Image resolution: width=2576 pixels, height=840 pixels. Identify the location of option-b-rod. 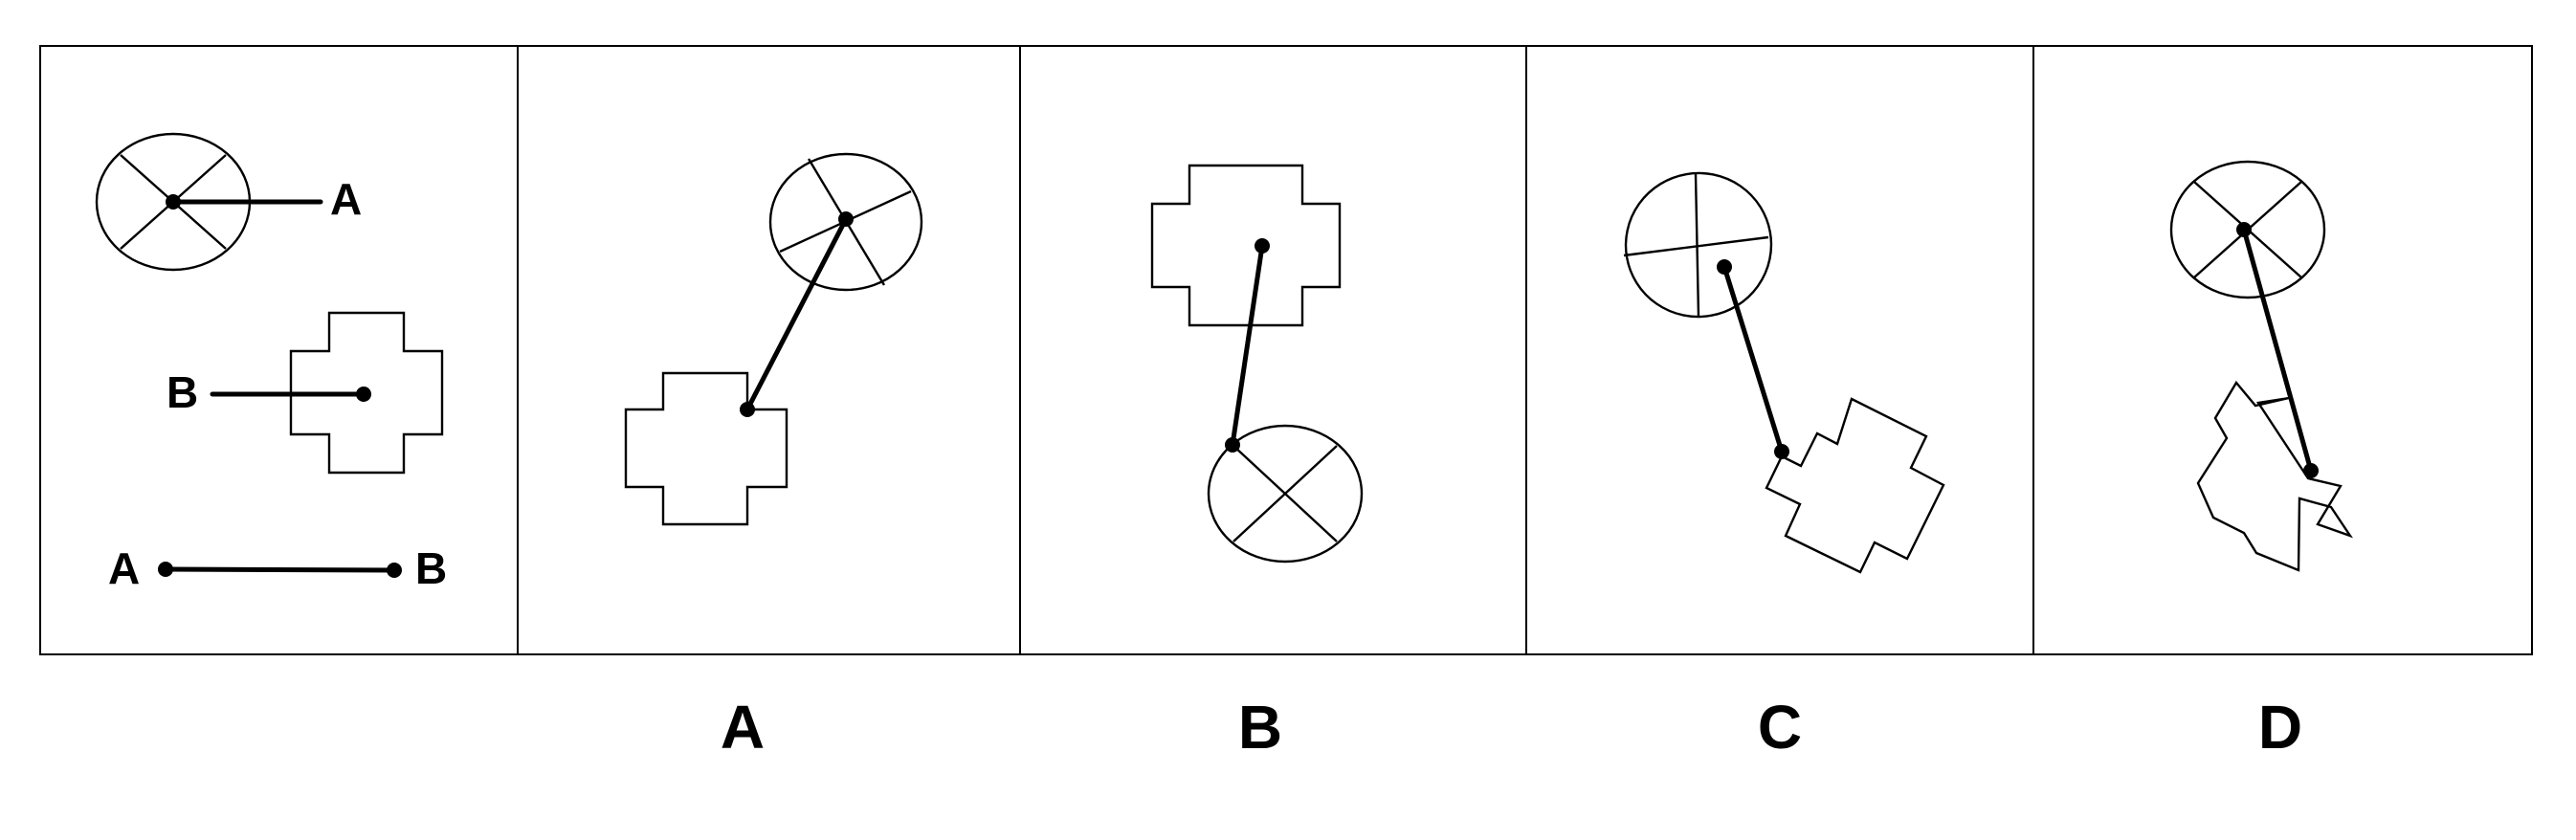
(1247, 346).